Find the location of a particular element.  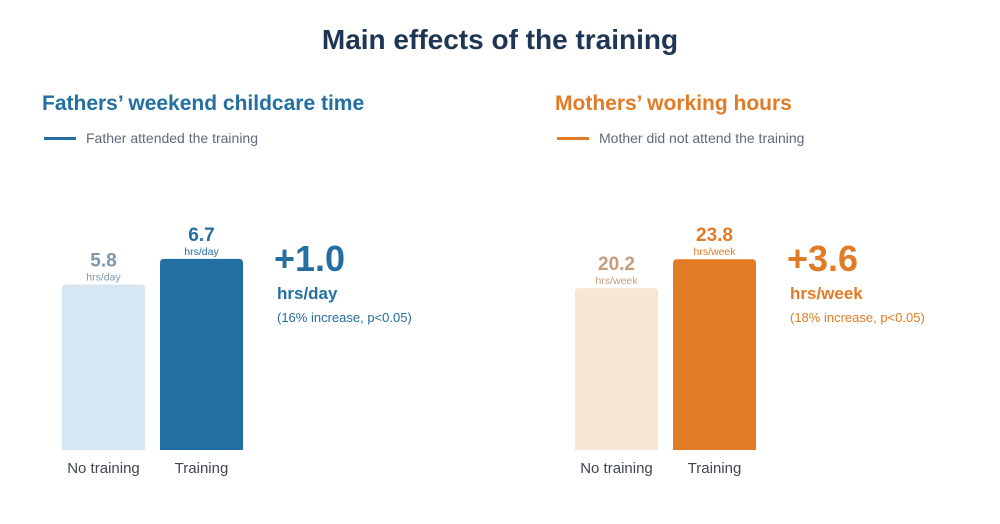

effect-value: +1.0 is located at coordinates (310, 258).